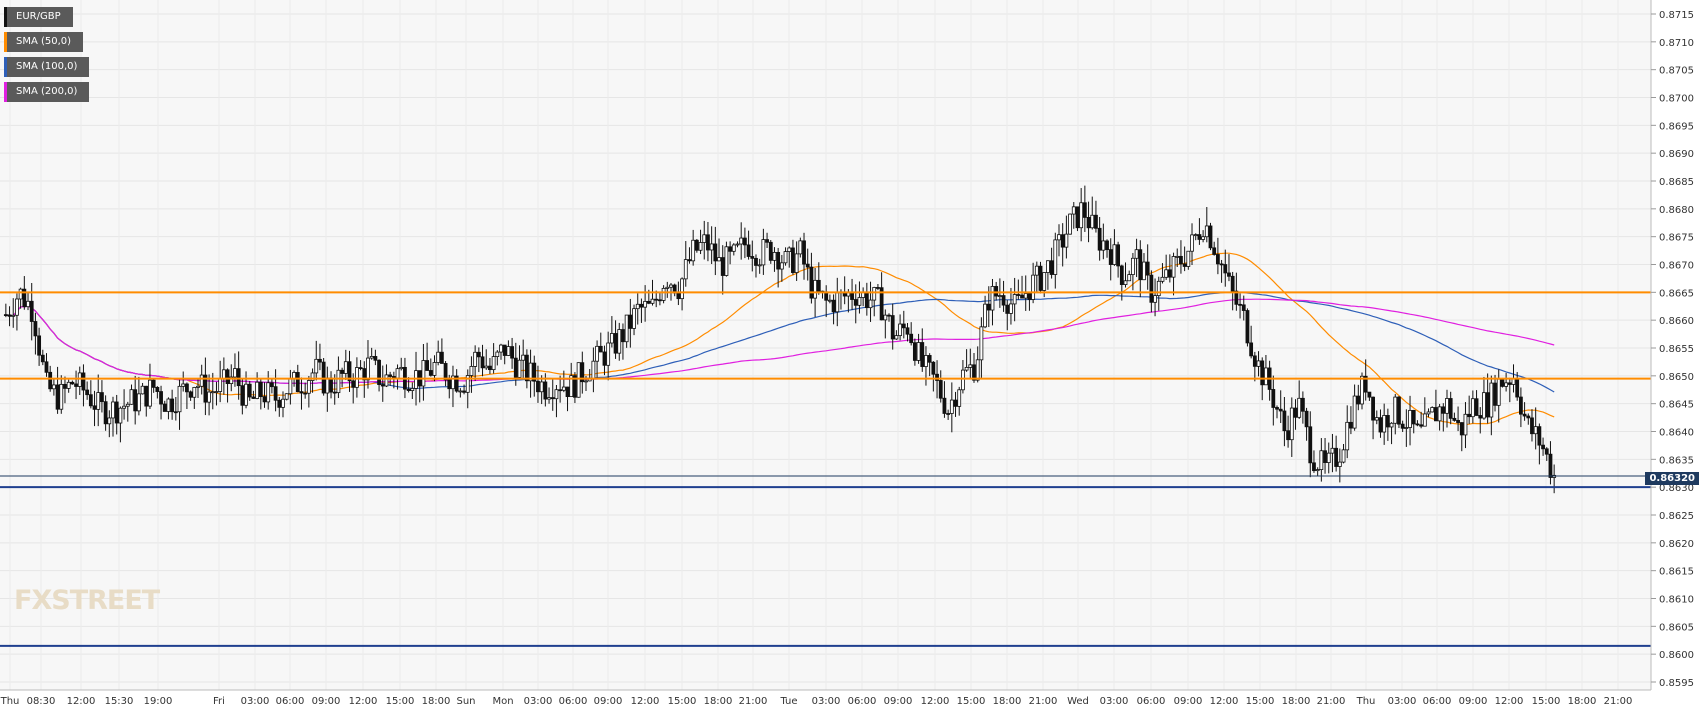 The image size is (1707, 712). What do you see at coordinates (47, 67) in the screenshot?
I see `legend-item-sma-100: SMA (100,0)` at bounding box center [47, 67].